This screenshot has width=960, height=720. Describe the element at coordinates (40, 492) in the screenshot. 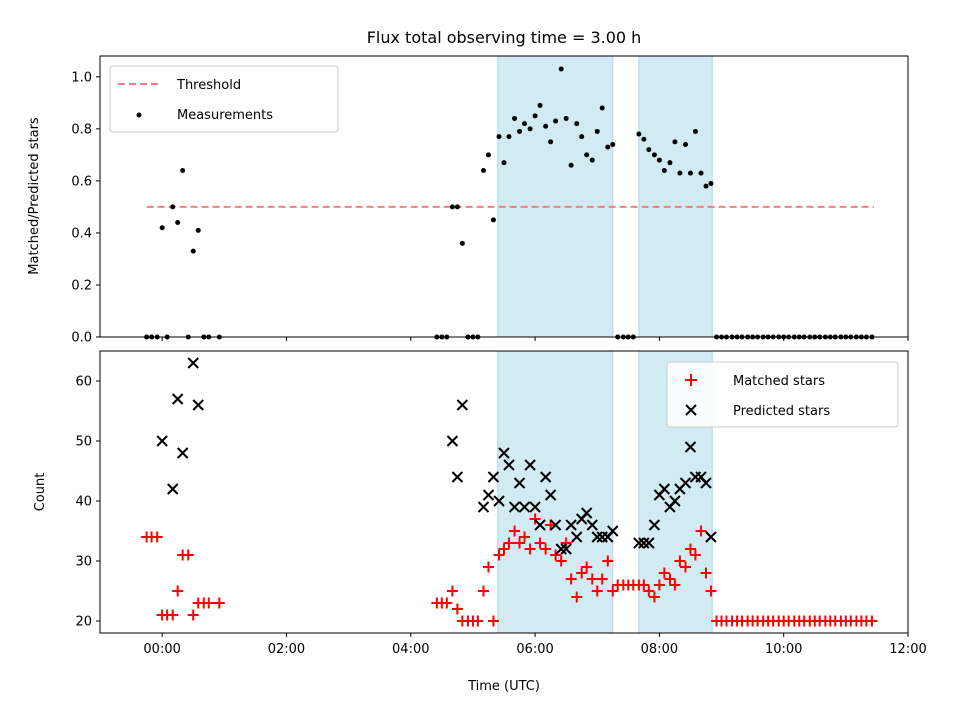

I see `bottom-y-axis-label: Count` at that location.